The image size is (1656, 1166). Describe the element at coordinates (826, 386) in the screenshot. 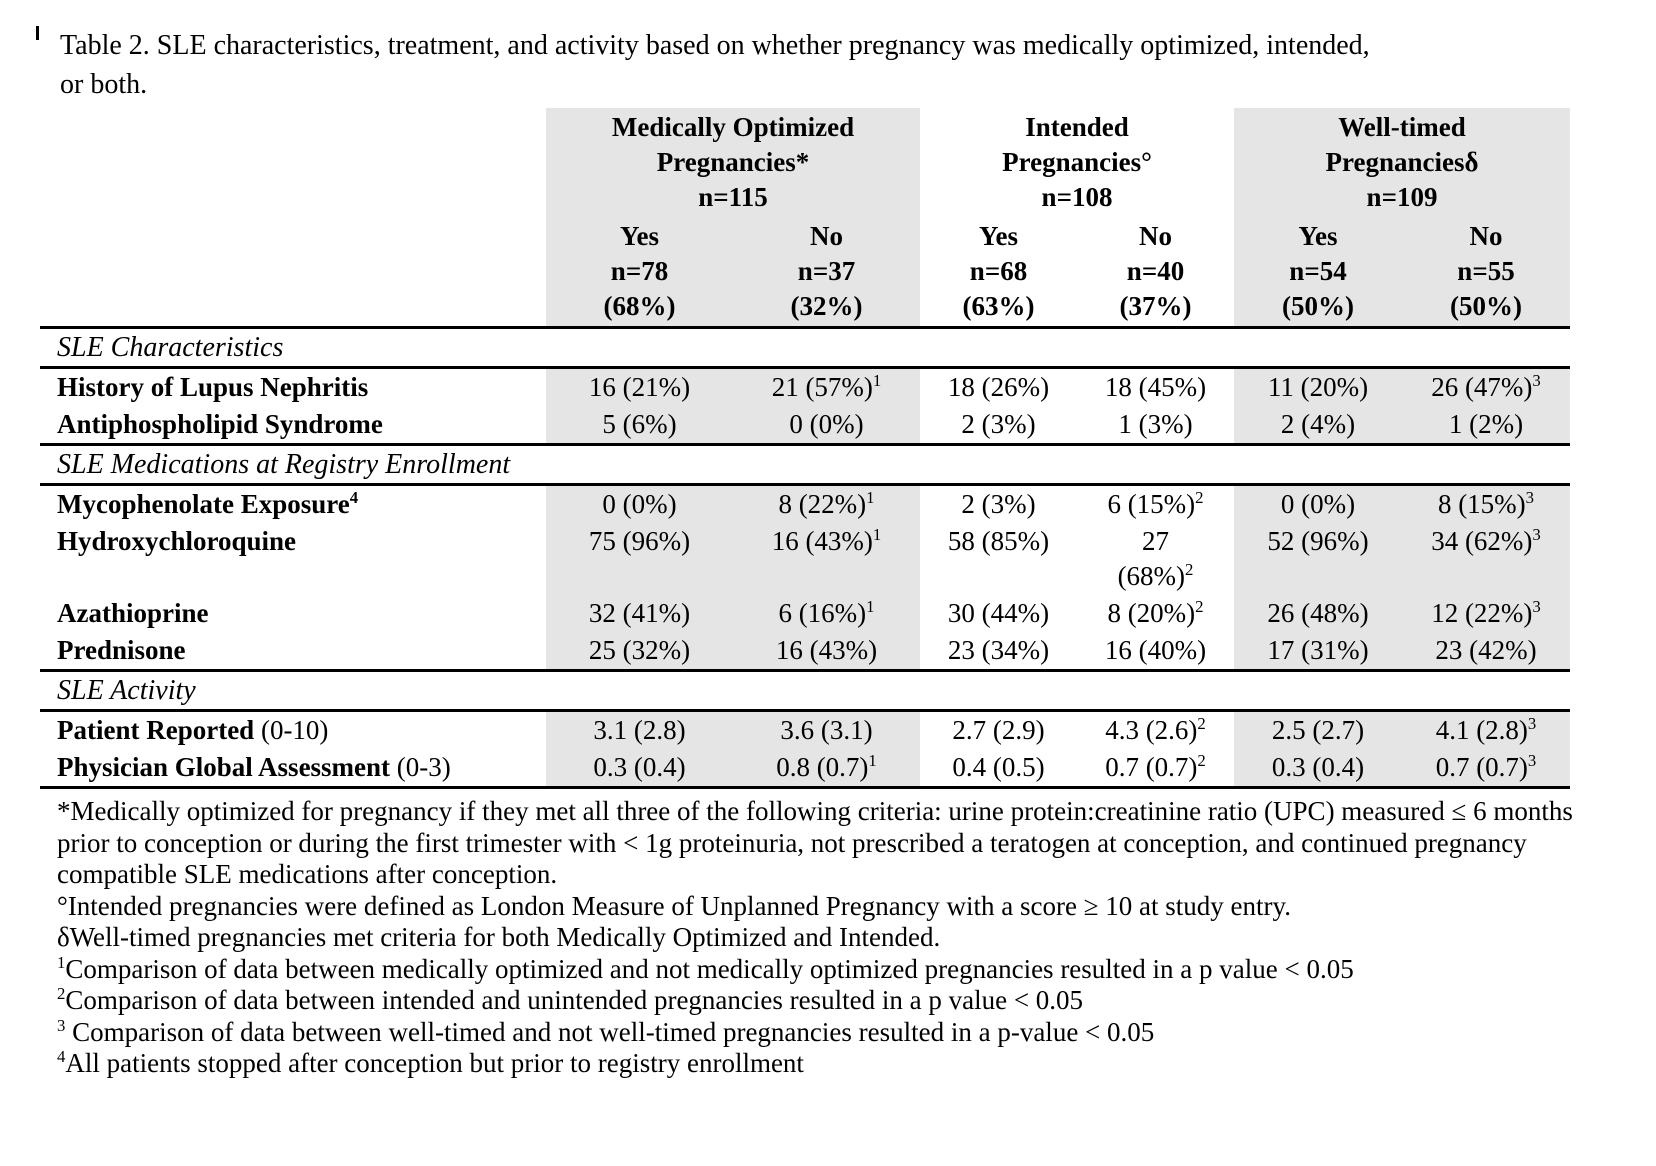

I see `table-cell: 21 (57%)1` at that location.